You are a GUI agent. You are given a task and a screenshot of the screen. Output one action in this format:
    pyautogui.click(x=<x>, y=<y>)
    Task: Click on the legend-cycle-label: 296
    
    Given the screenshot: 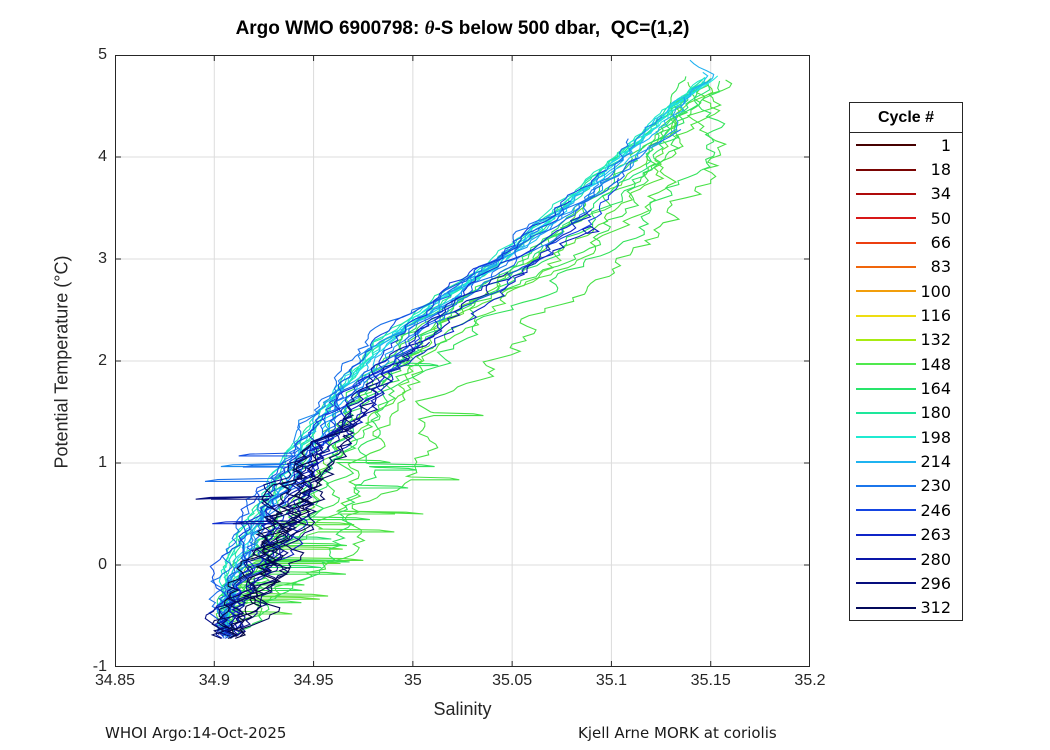 What is the action you would take?
    pyautogui.click(x=935, y=583)
    